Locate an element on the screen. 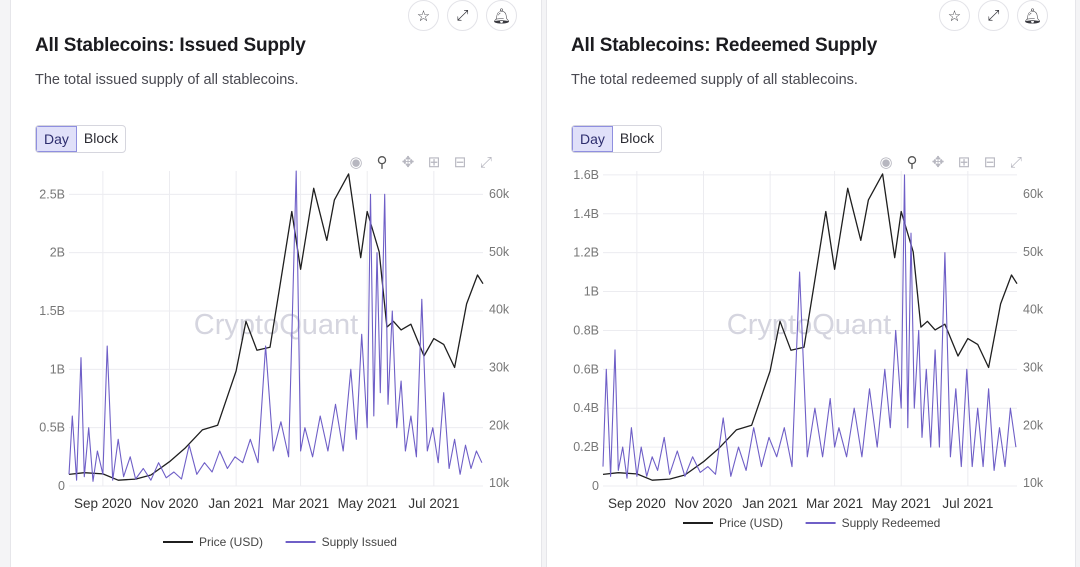  y-left-tick-label: 1.4B is located at coordinates (586, 214).